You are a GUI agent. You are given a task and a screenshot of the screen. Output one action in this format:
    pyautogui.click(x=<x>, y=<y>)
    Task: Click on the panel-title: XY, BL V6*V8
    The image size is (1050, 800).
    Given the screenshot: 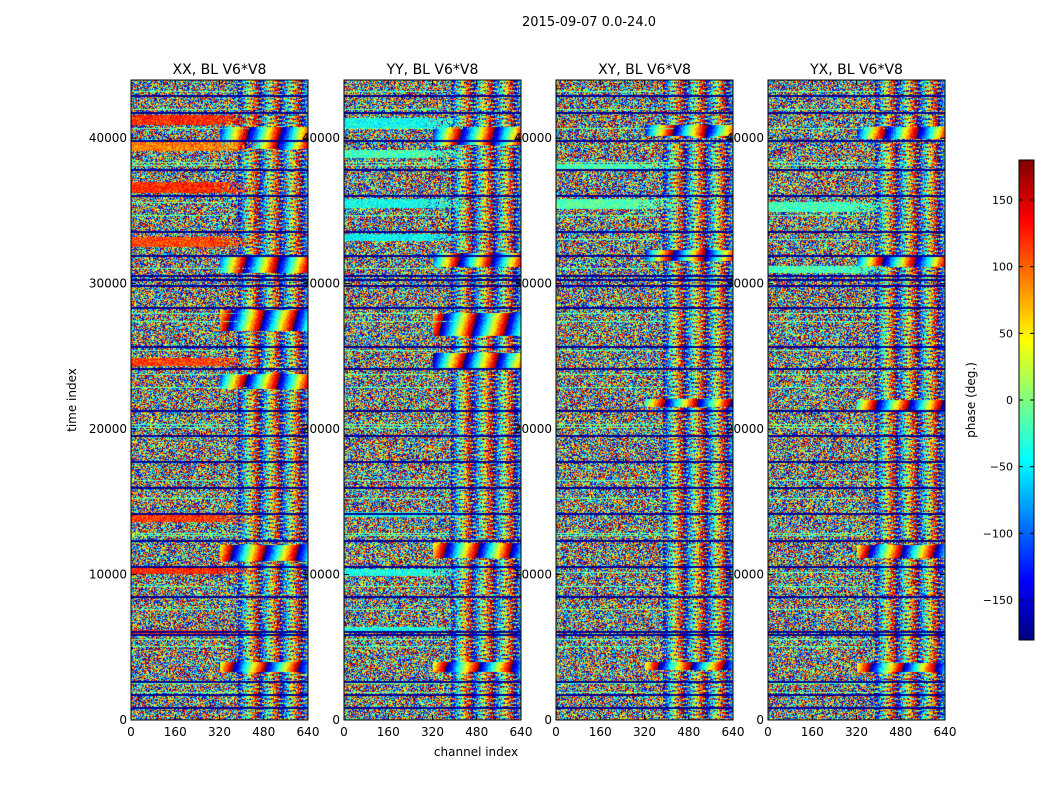 What is the action you would take?
    pyautogui.click(x=644, y=70)
    